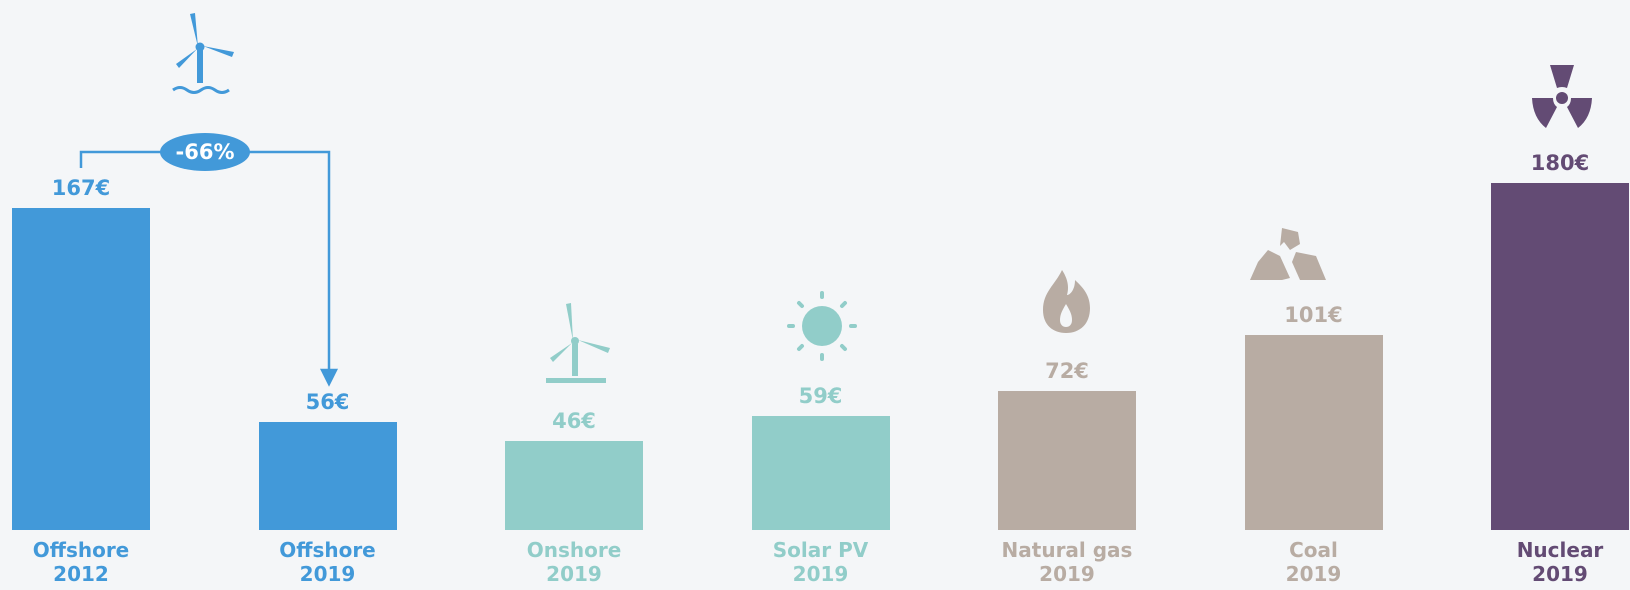  What do you see at coordinates (1067, 562) in the screenshot?
I see `category-label: Natural gas 2019` at bounding box center [1067, 562].